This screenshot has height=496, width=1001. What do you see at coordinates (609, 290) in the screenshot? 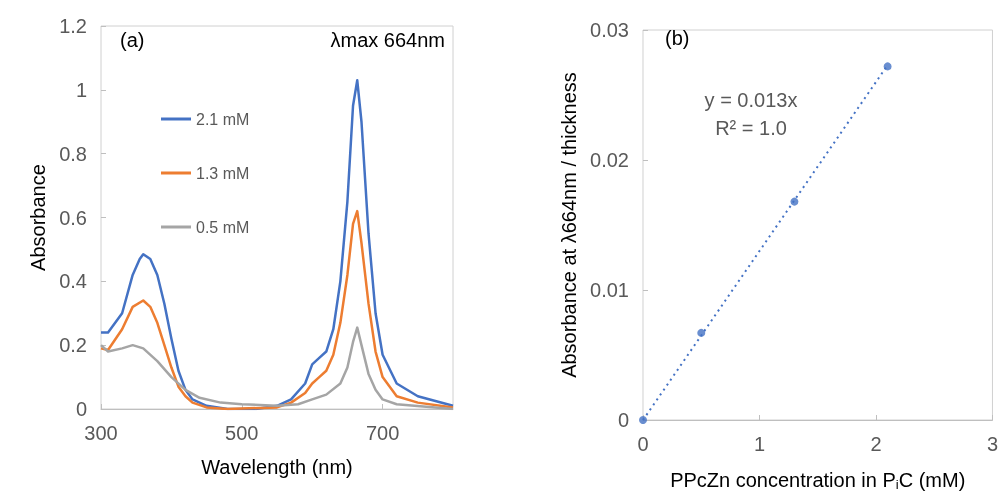
I see `y-tick-label: 0.01` at bounding box center [609, 290].